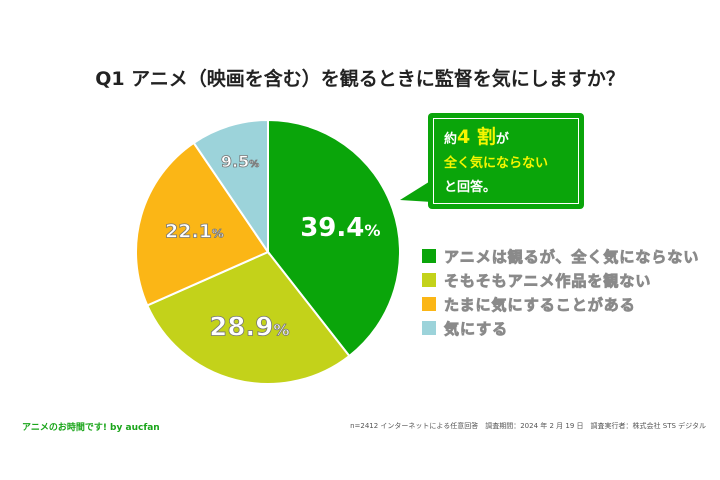  I want to click on slice-label: 22.1%, so click(194, 232).